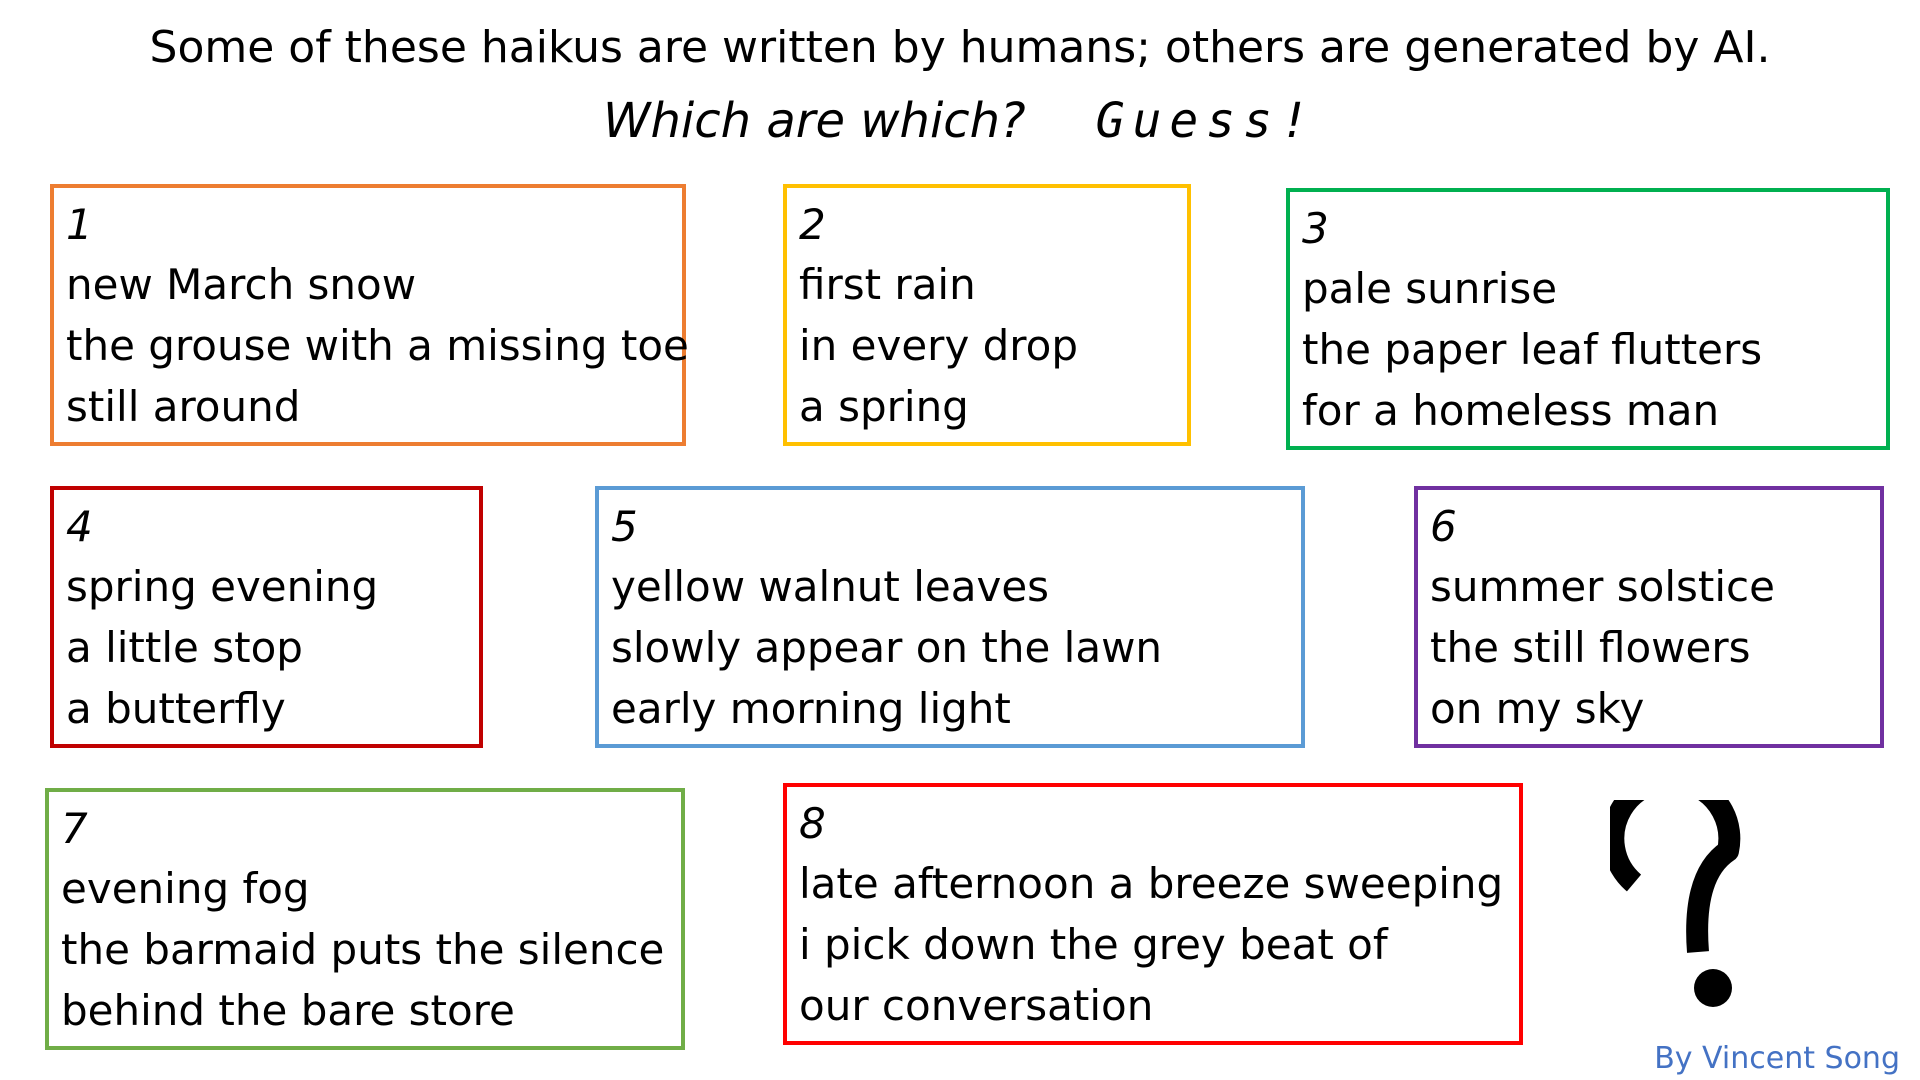  Describe the element at coordinates (79, 526) in the screenshot. I see `haiku-number: 4` at that location.